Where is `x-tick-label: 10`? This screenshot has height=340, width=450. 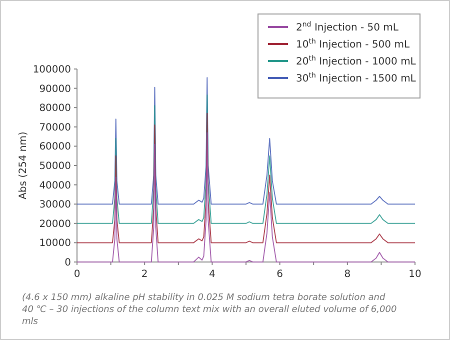 x-tick-label: 10 is located at coordinates (415, 274).